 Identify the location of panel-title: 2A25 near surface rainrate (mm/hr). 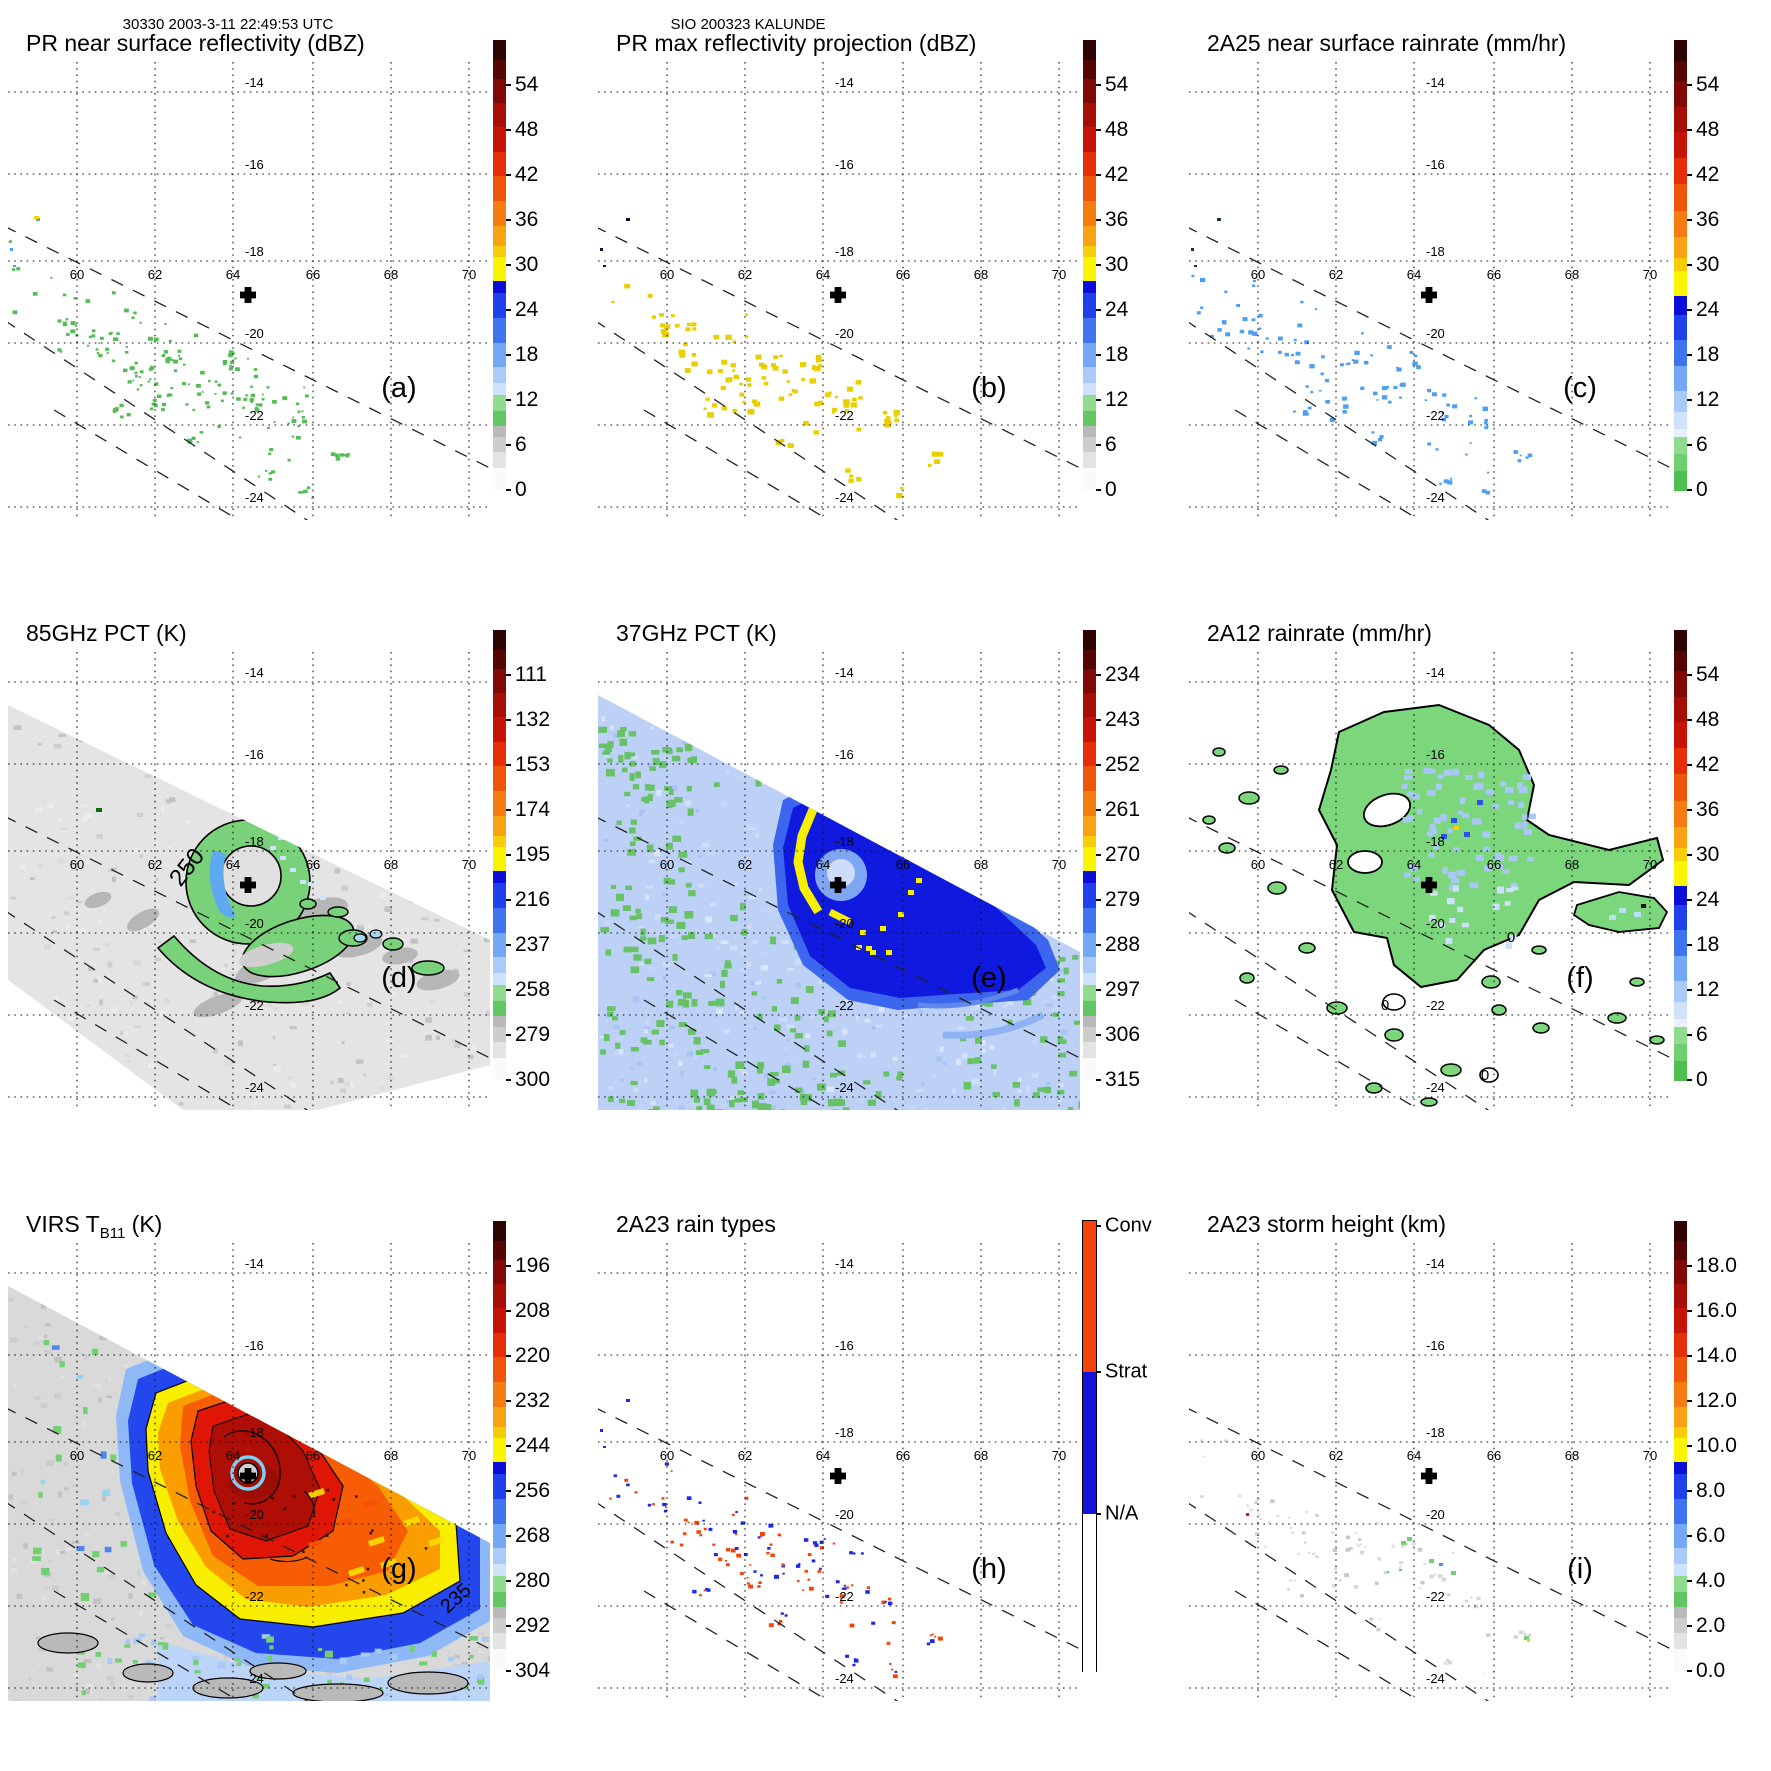
(1387, 43).